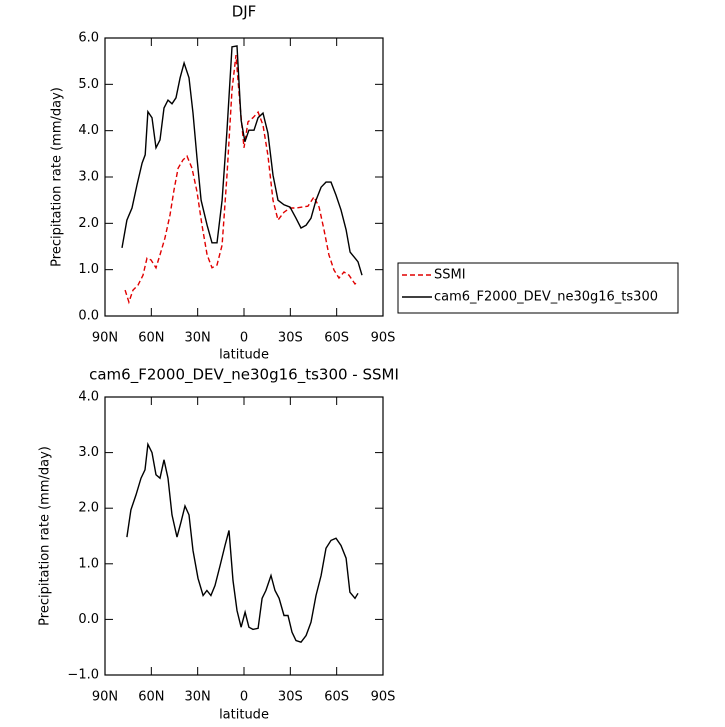  I want to click on chart-title: DJF, so click(244, 12).